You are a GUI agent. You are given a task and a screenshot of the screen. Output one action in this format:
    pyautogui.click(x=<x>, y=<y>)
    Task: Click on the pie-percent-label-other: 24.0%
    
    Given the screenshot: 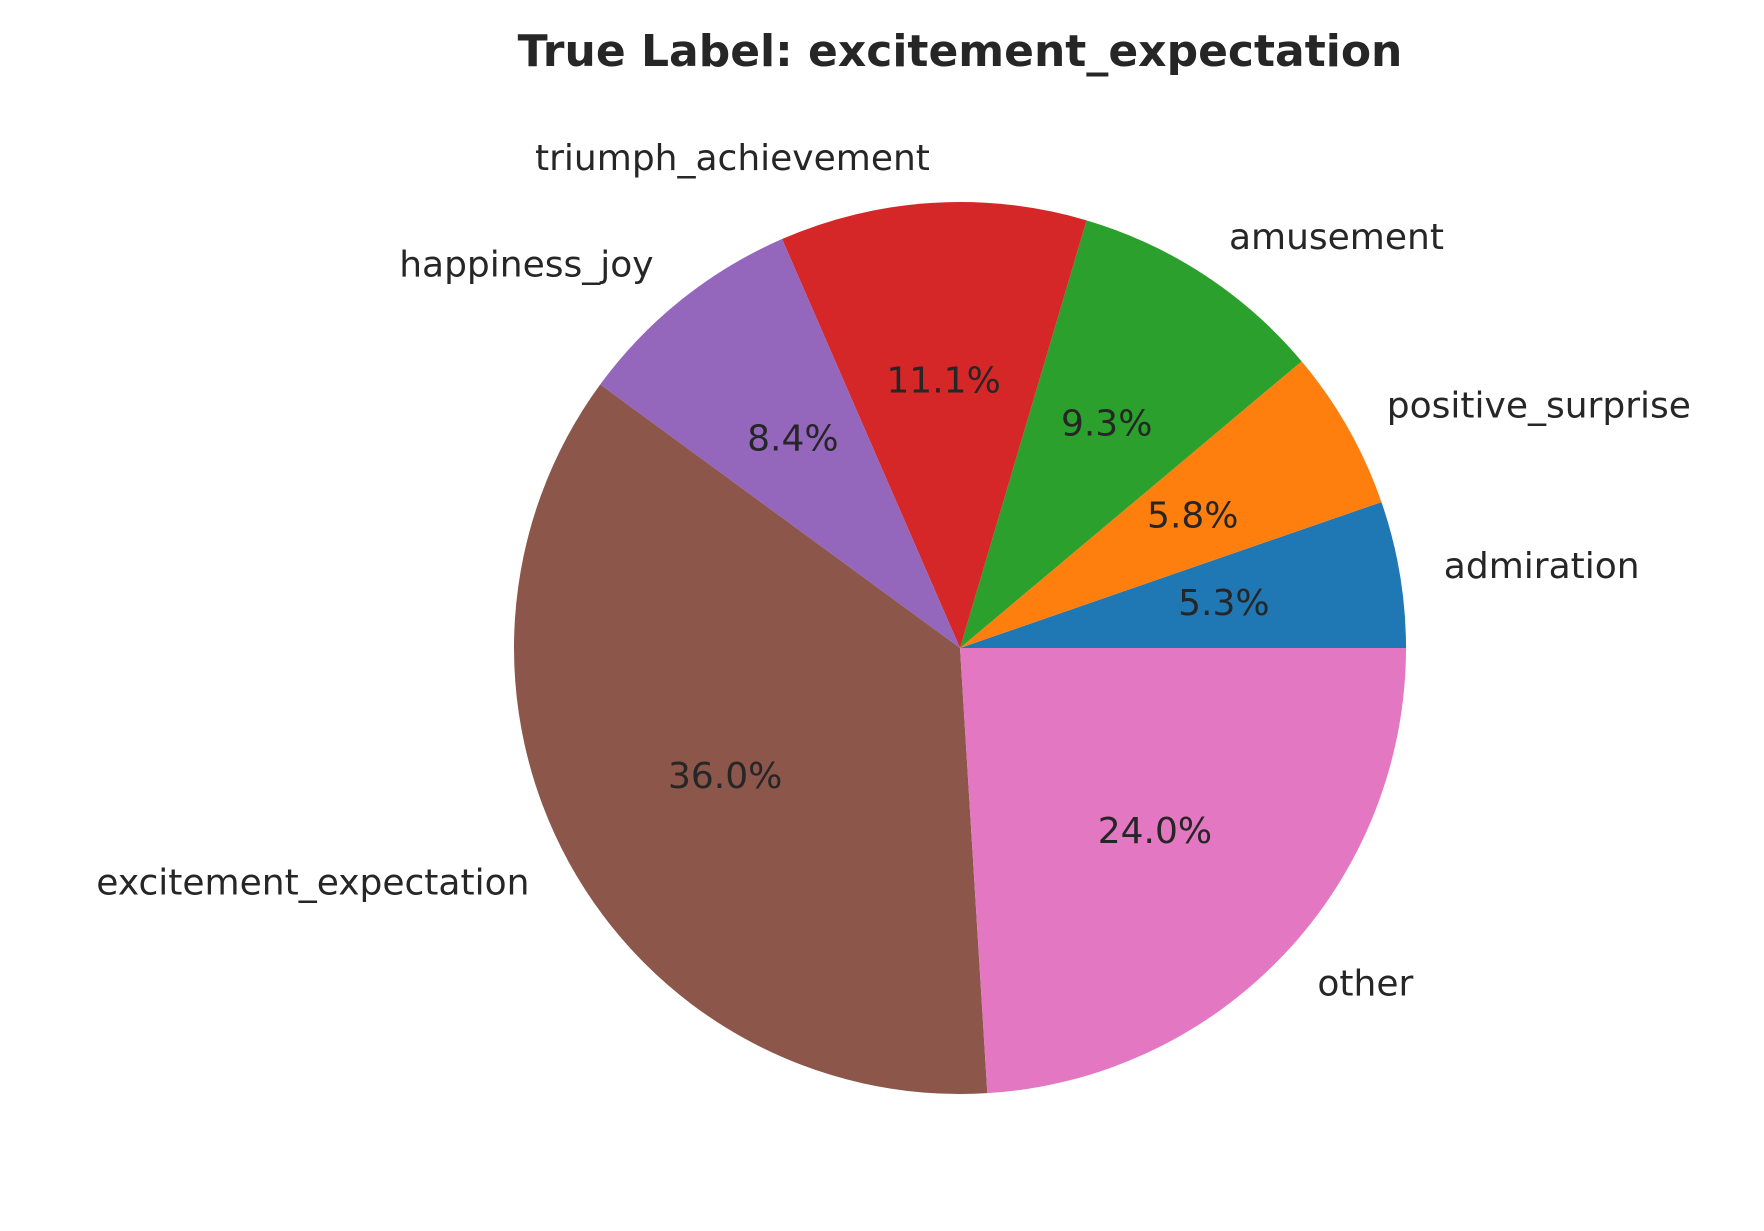 What is the action you would take?
    pyautogui.click(x=1155, y=831)
    